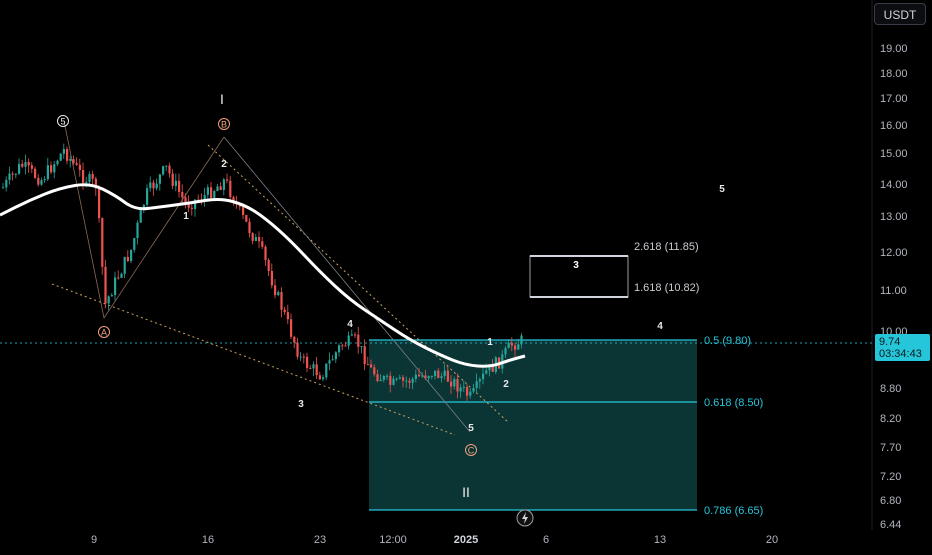 Image resolution: width=932 pixels, height=555 pixels. Describe the element at coordinates (222, 99) in the screenshot. I see `wave-label: I` at that location.